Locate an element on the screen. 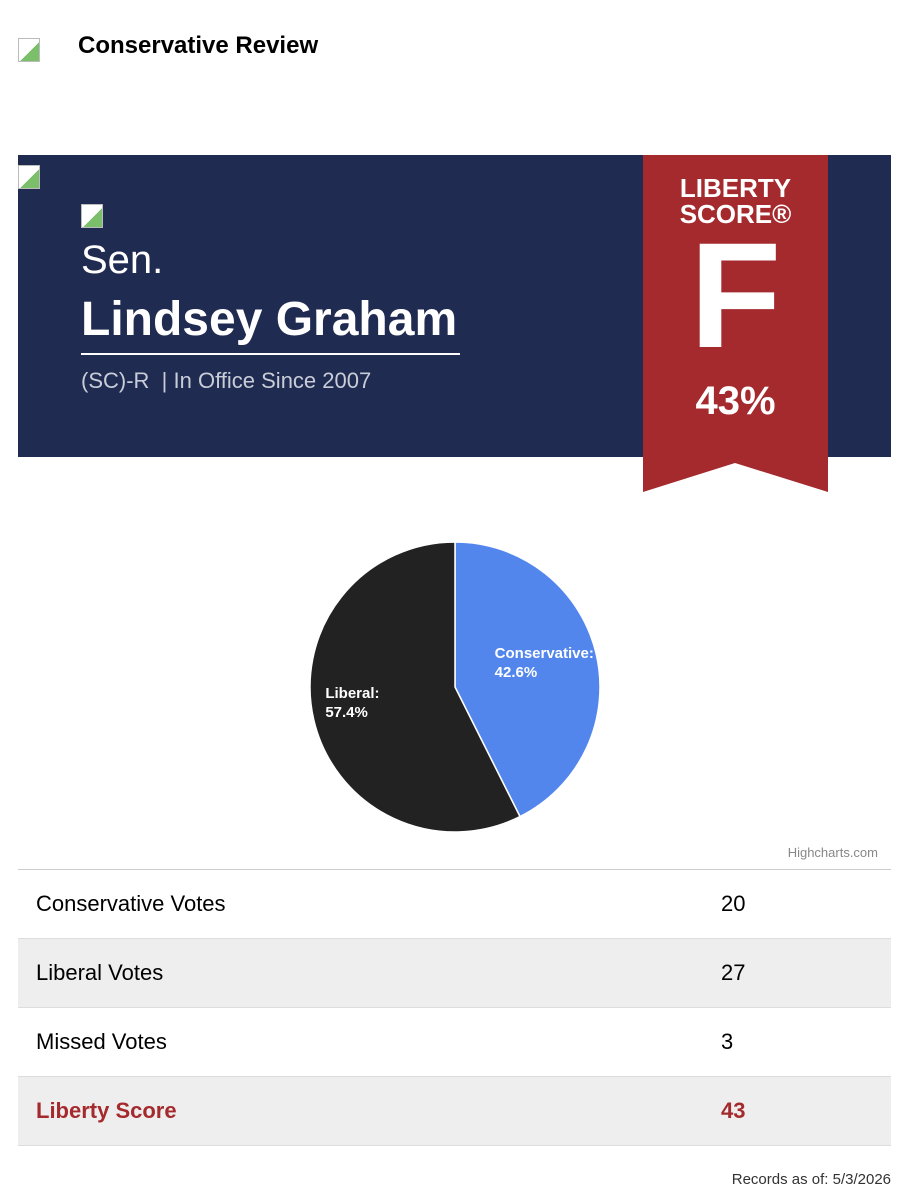  cell-label: Liberal Votes is located at coordinates (369, 973).